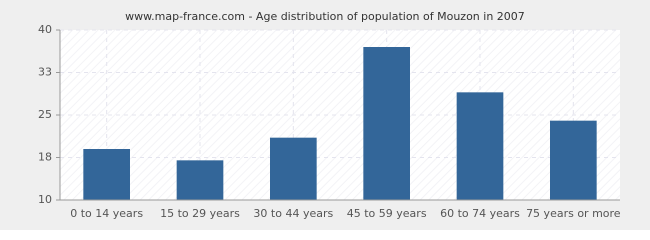 Image resolution: width=650 pixels, height=240 pixels. I want to click on x-tick-label: 45 to 59 years, so click(387, 213).